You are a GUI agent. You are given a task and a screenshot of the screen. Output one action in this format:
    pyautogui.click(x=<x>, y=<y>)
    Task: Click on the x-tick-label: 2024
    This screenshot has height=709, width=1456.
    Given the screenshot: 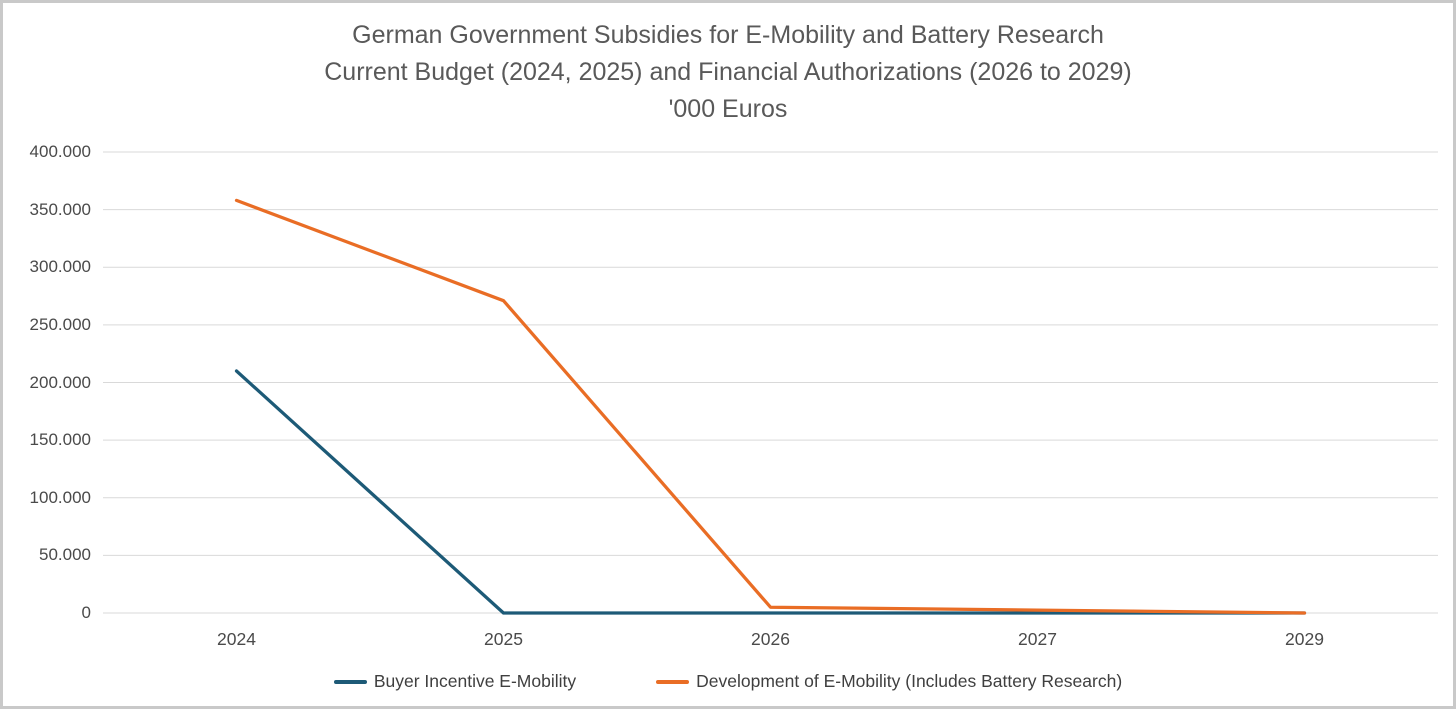 What is the action you would take?
    pyautogui.click(x=236, y=639)
    